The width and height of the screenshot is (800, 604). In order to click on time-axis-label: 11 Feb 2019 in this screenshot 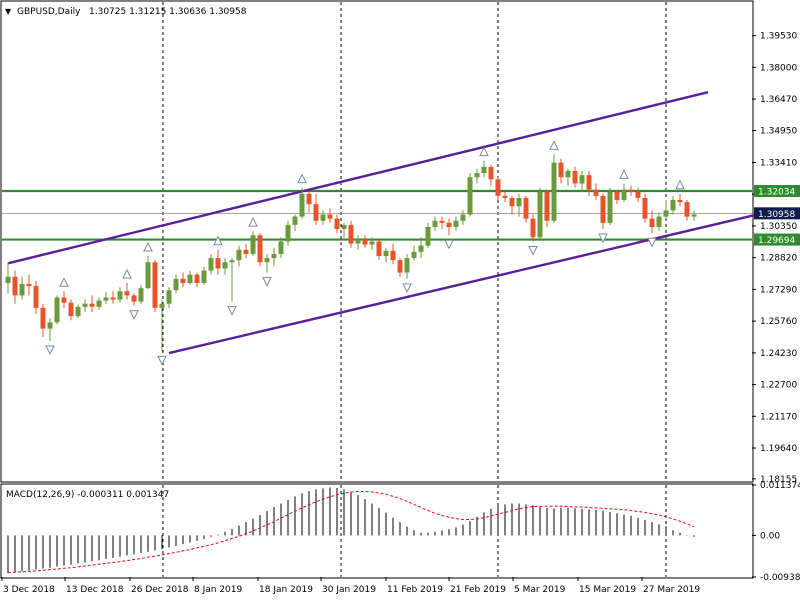, I will do `click(415, 590)`.